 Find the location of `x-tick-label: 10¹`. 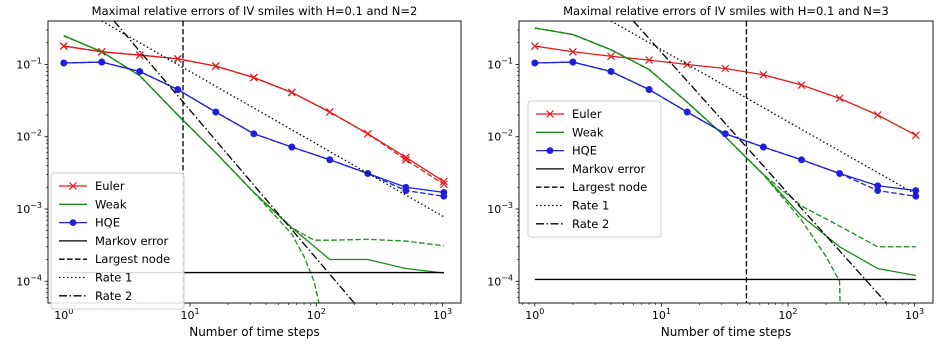

x-tick-label: 10¹ is located at coordinates (189, 314).